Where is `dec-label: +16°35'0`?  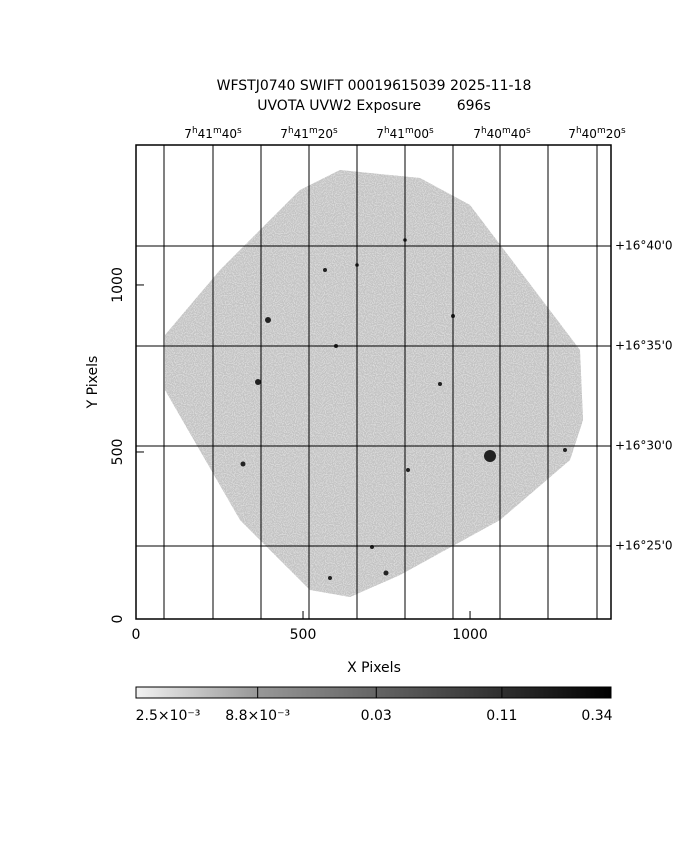 dec-label: +16°35'0 is located at coordinates (644, 346).